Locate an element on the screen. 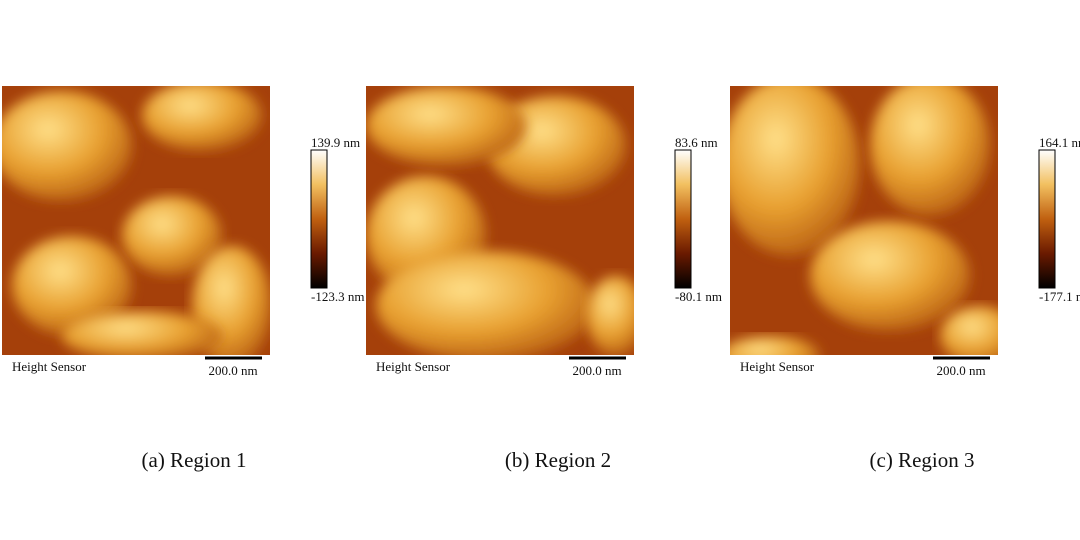 Image resolution: width=1080 pixels, height=540 pixels. color-bar-max: 139.9 nm is located at coordinates (335, 142).